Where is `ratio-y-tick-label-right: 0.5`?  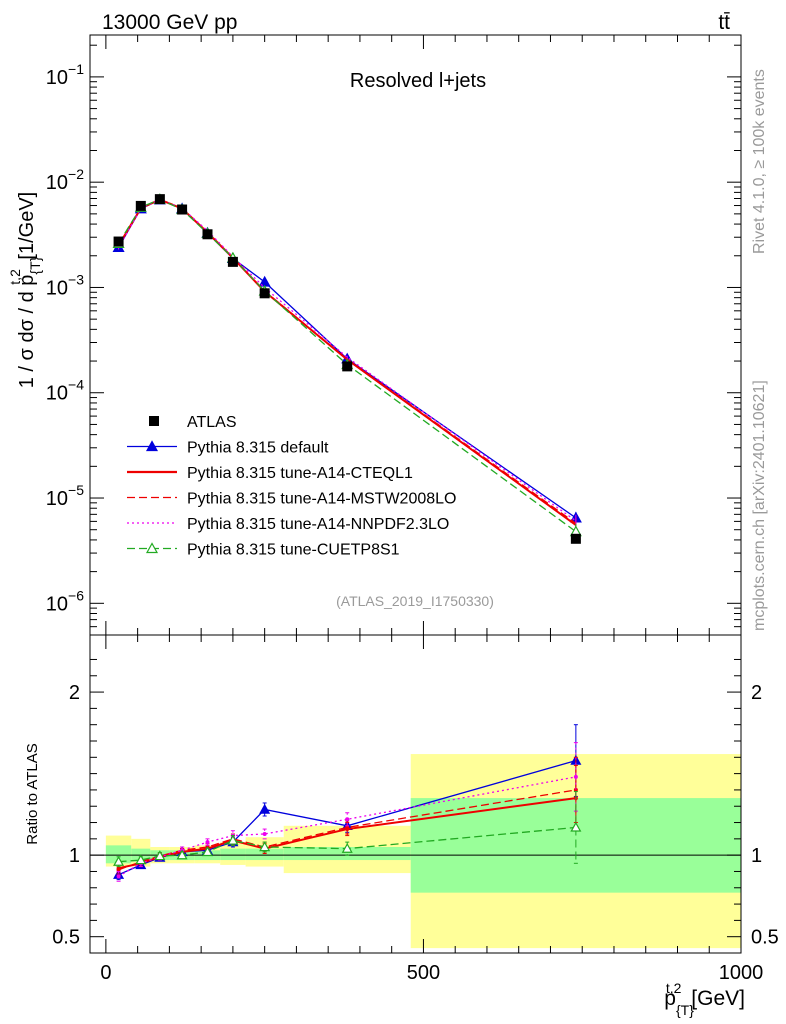 ratio-y-tick-label-right: 0.5 is located at coordinates (765, 938).